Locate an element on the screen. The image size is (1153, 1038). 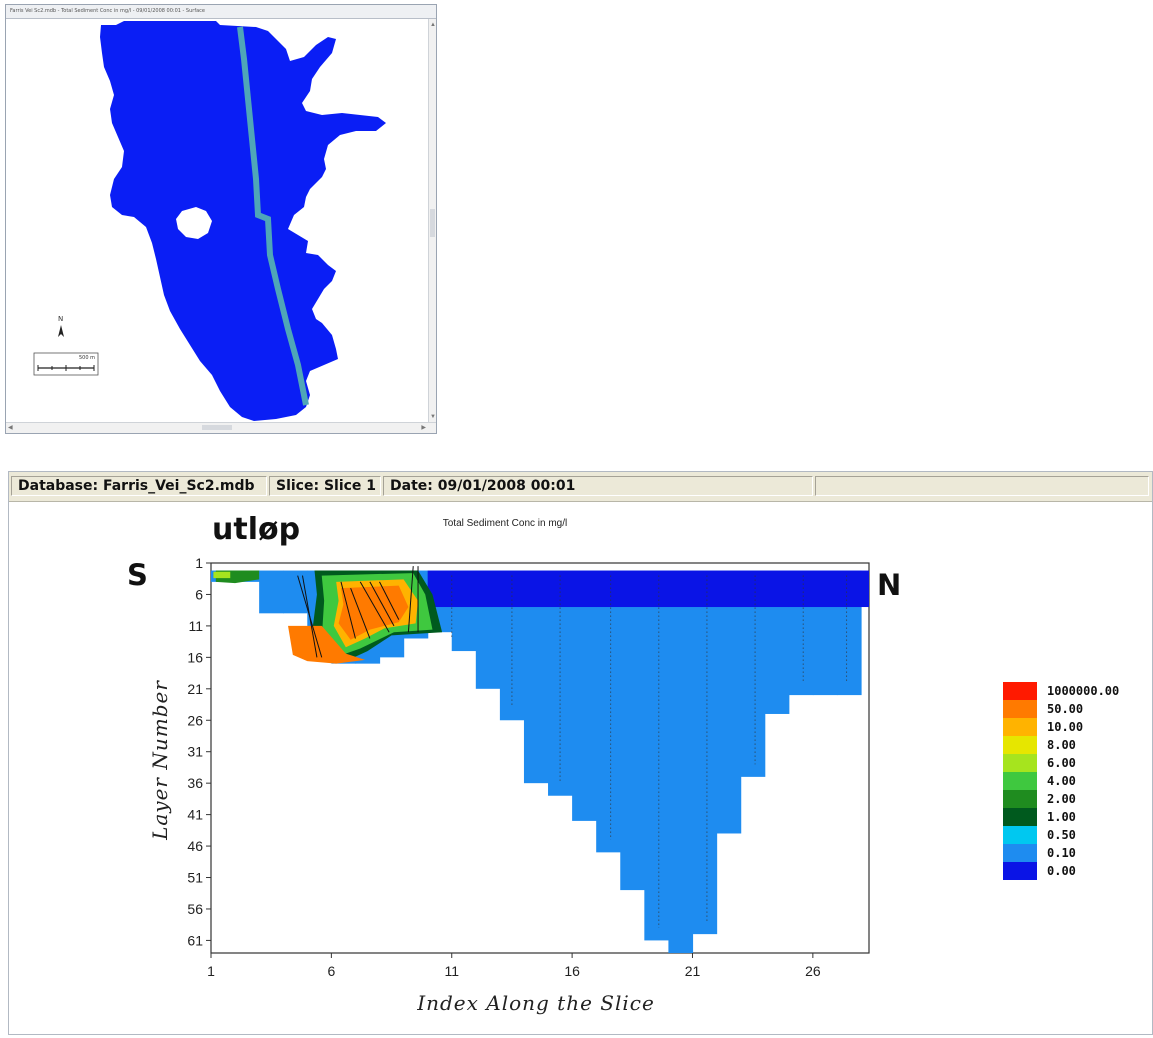
x-tick-label: 26 is located at coordinates (813, 971).